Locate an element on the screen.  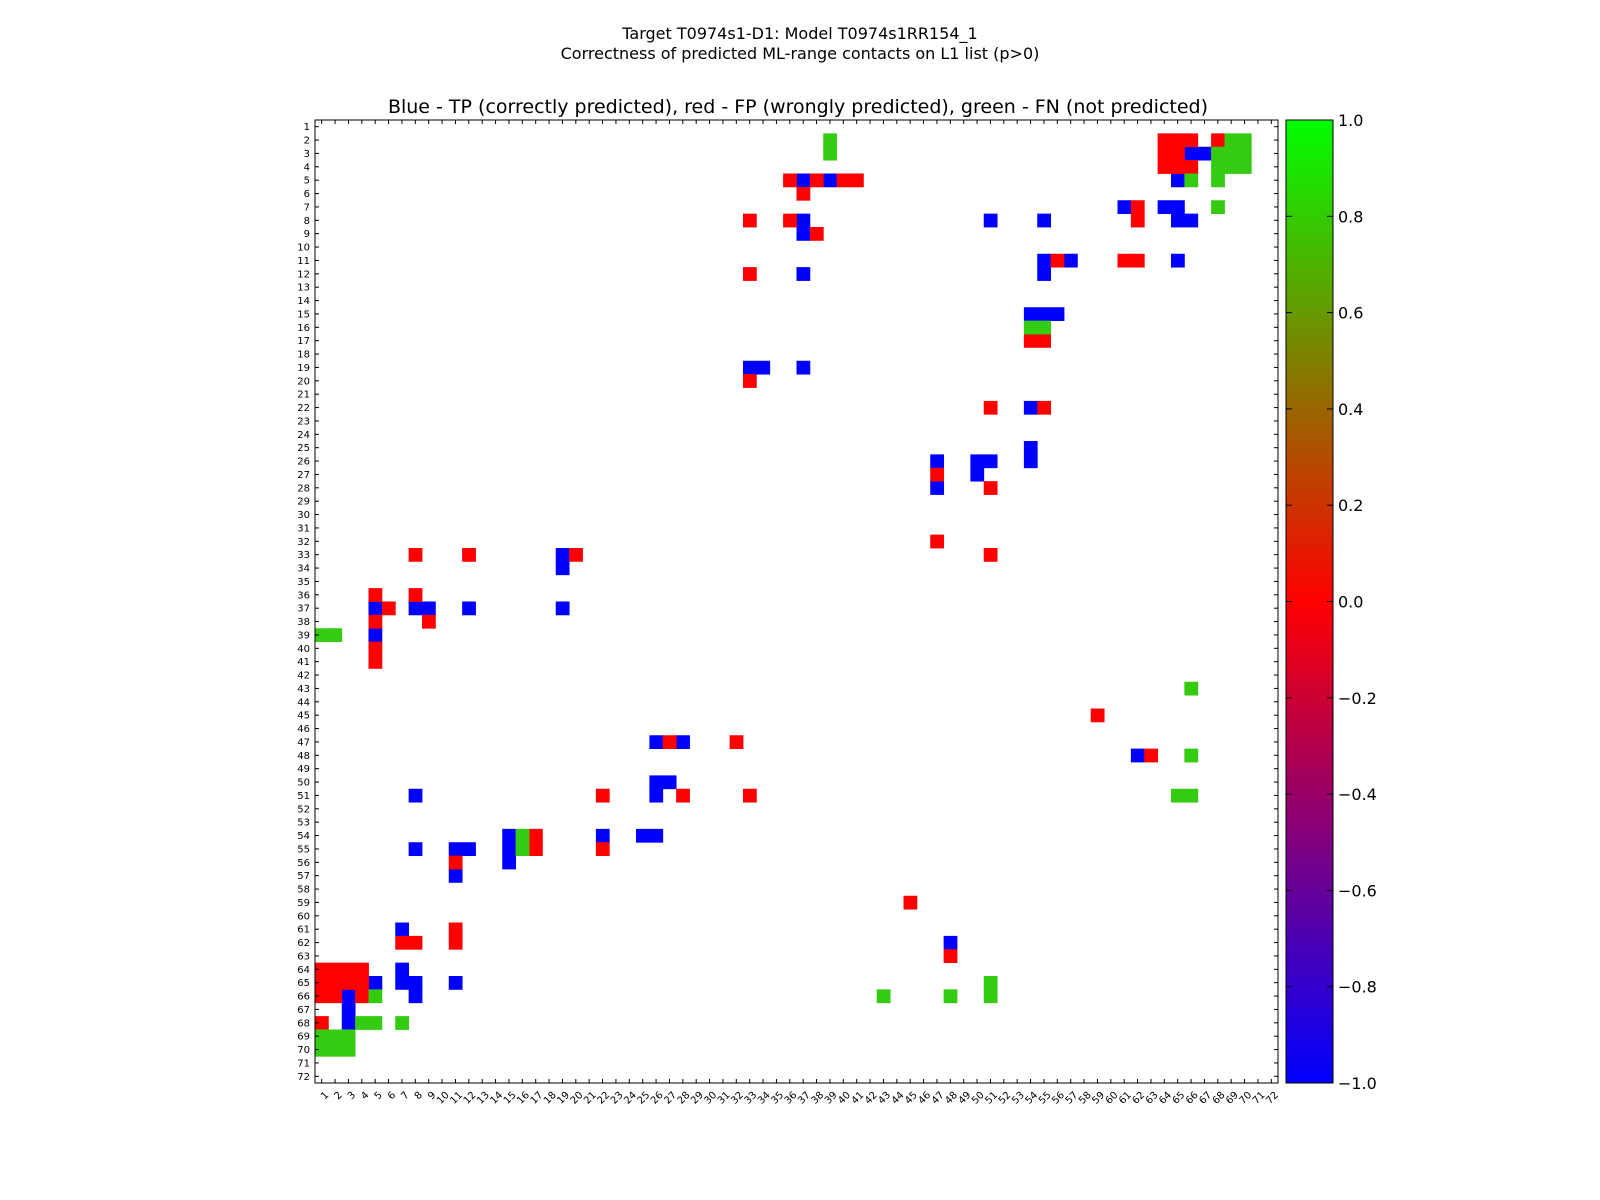
y-tick-label-64: 64 is located at coordinates (303, 970).